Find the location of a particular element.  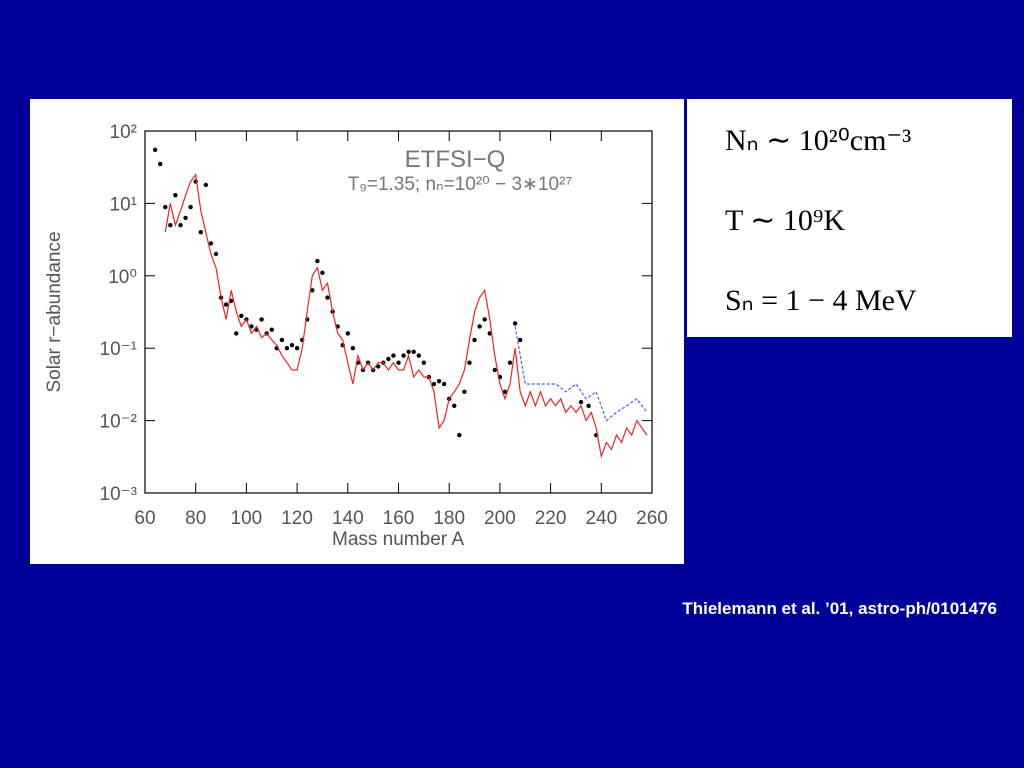

y-tick-label: 10² is located at coordinates (123, 132).